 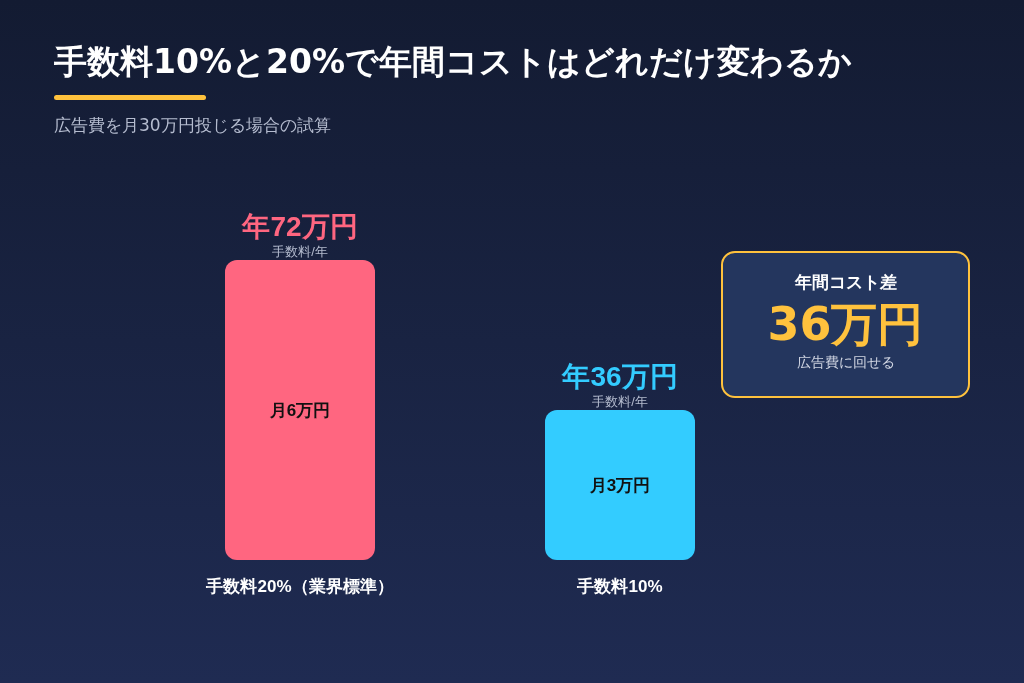 What do you see at coordinates (299, 410) in the screenshot?
I see `annotation: 月6万円` at bounding box center [299, 410].